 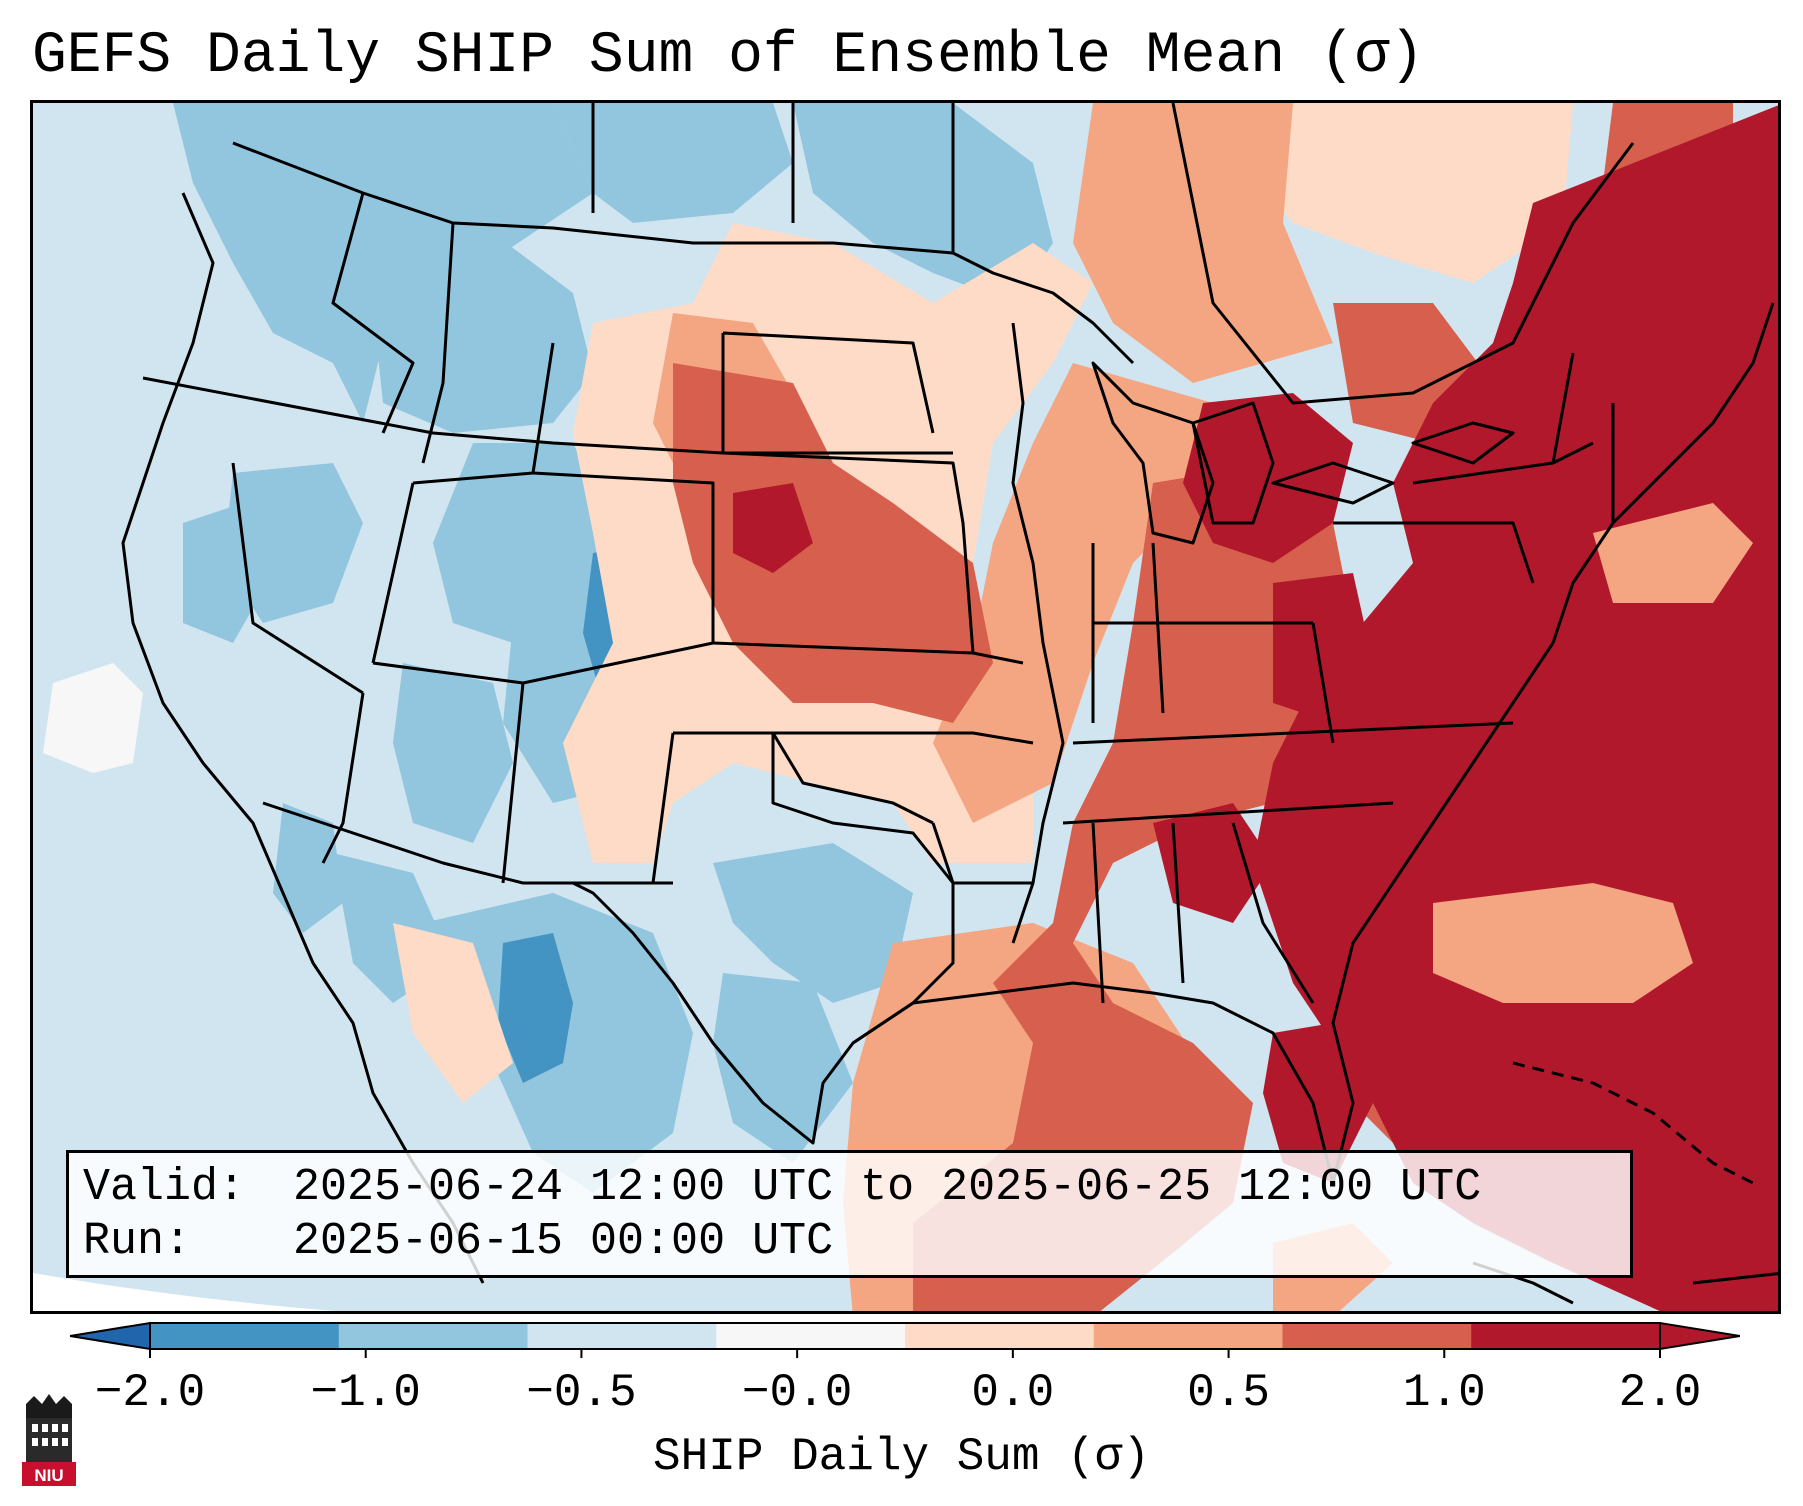 I want to click on colorbar-segments, so click(x=905, y=1336).